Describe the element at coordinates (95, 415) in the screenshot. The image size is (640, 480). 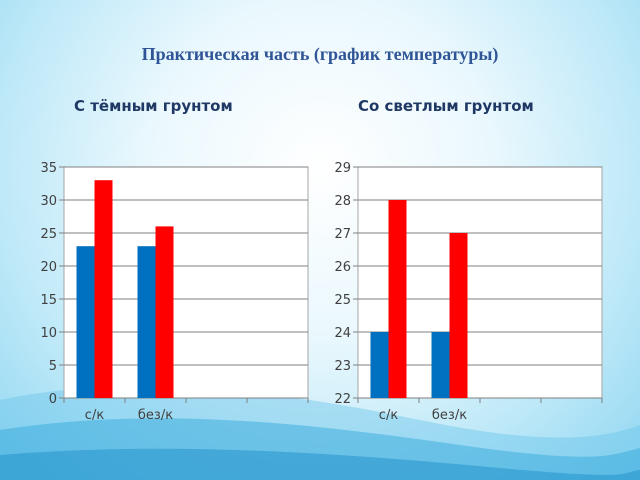
I see `dark-xtick-label: с/к` at that location.